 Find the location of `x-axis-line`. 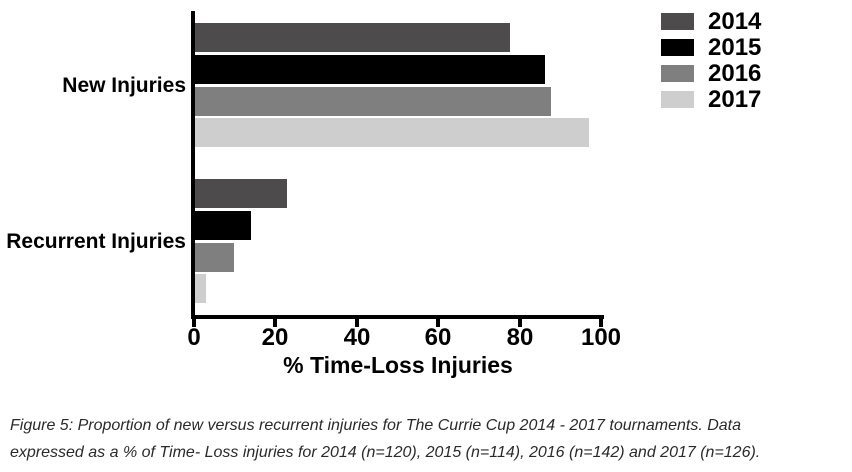

x-axis-line is located at coordinates (397, 317).